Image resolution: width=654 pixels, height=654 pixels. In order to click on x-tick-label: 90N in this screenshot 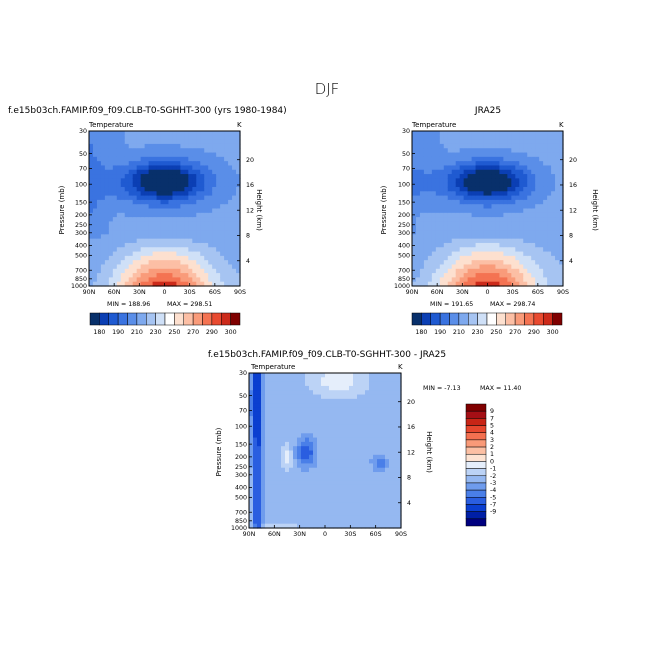, I will do `click(412, 292)`.